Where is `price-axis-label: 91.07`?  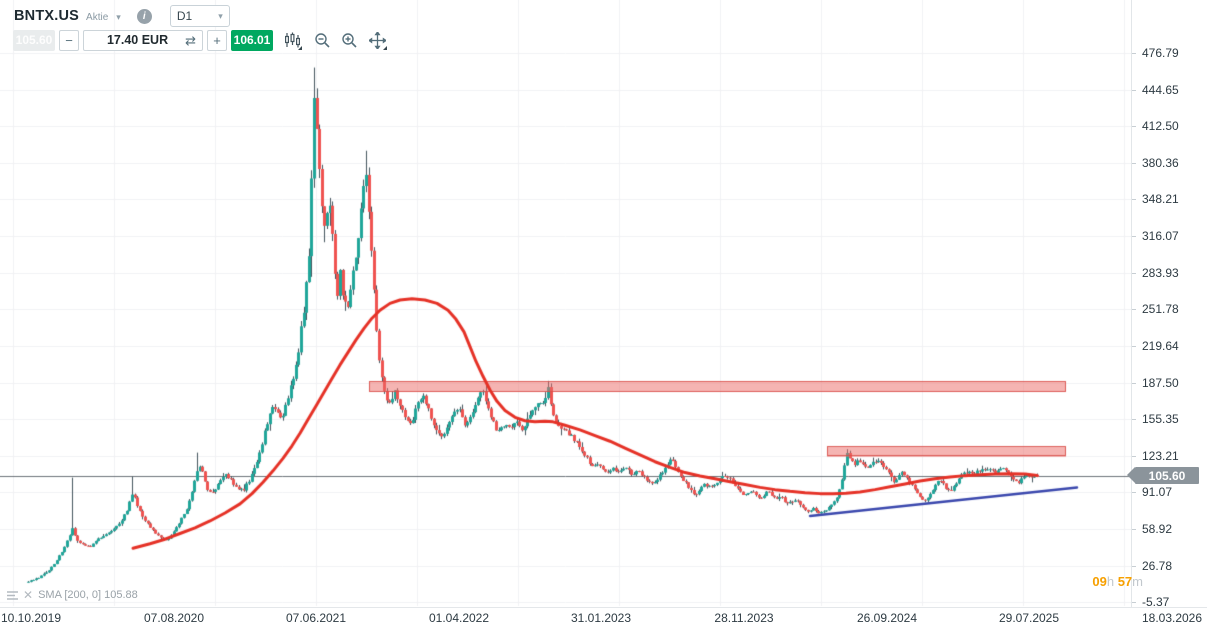
price-axis-label: 91.07 is located at coordinates (1157, 492).